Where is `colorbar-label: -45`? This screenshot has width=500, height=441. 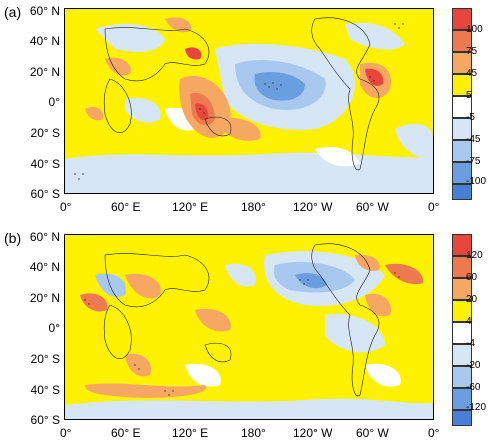
colorbar-label: -45 is located at coordinates (473, 139).